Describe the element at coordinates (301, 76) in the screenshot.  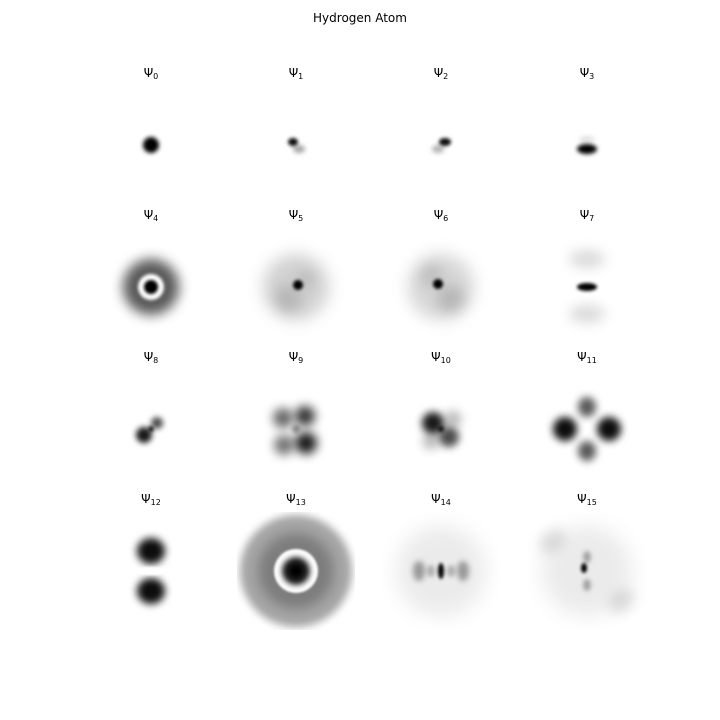
I see `panel-title-index: 1` at that location.